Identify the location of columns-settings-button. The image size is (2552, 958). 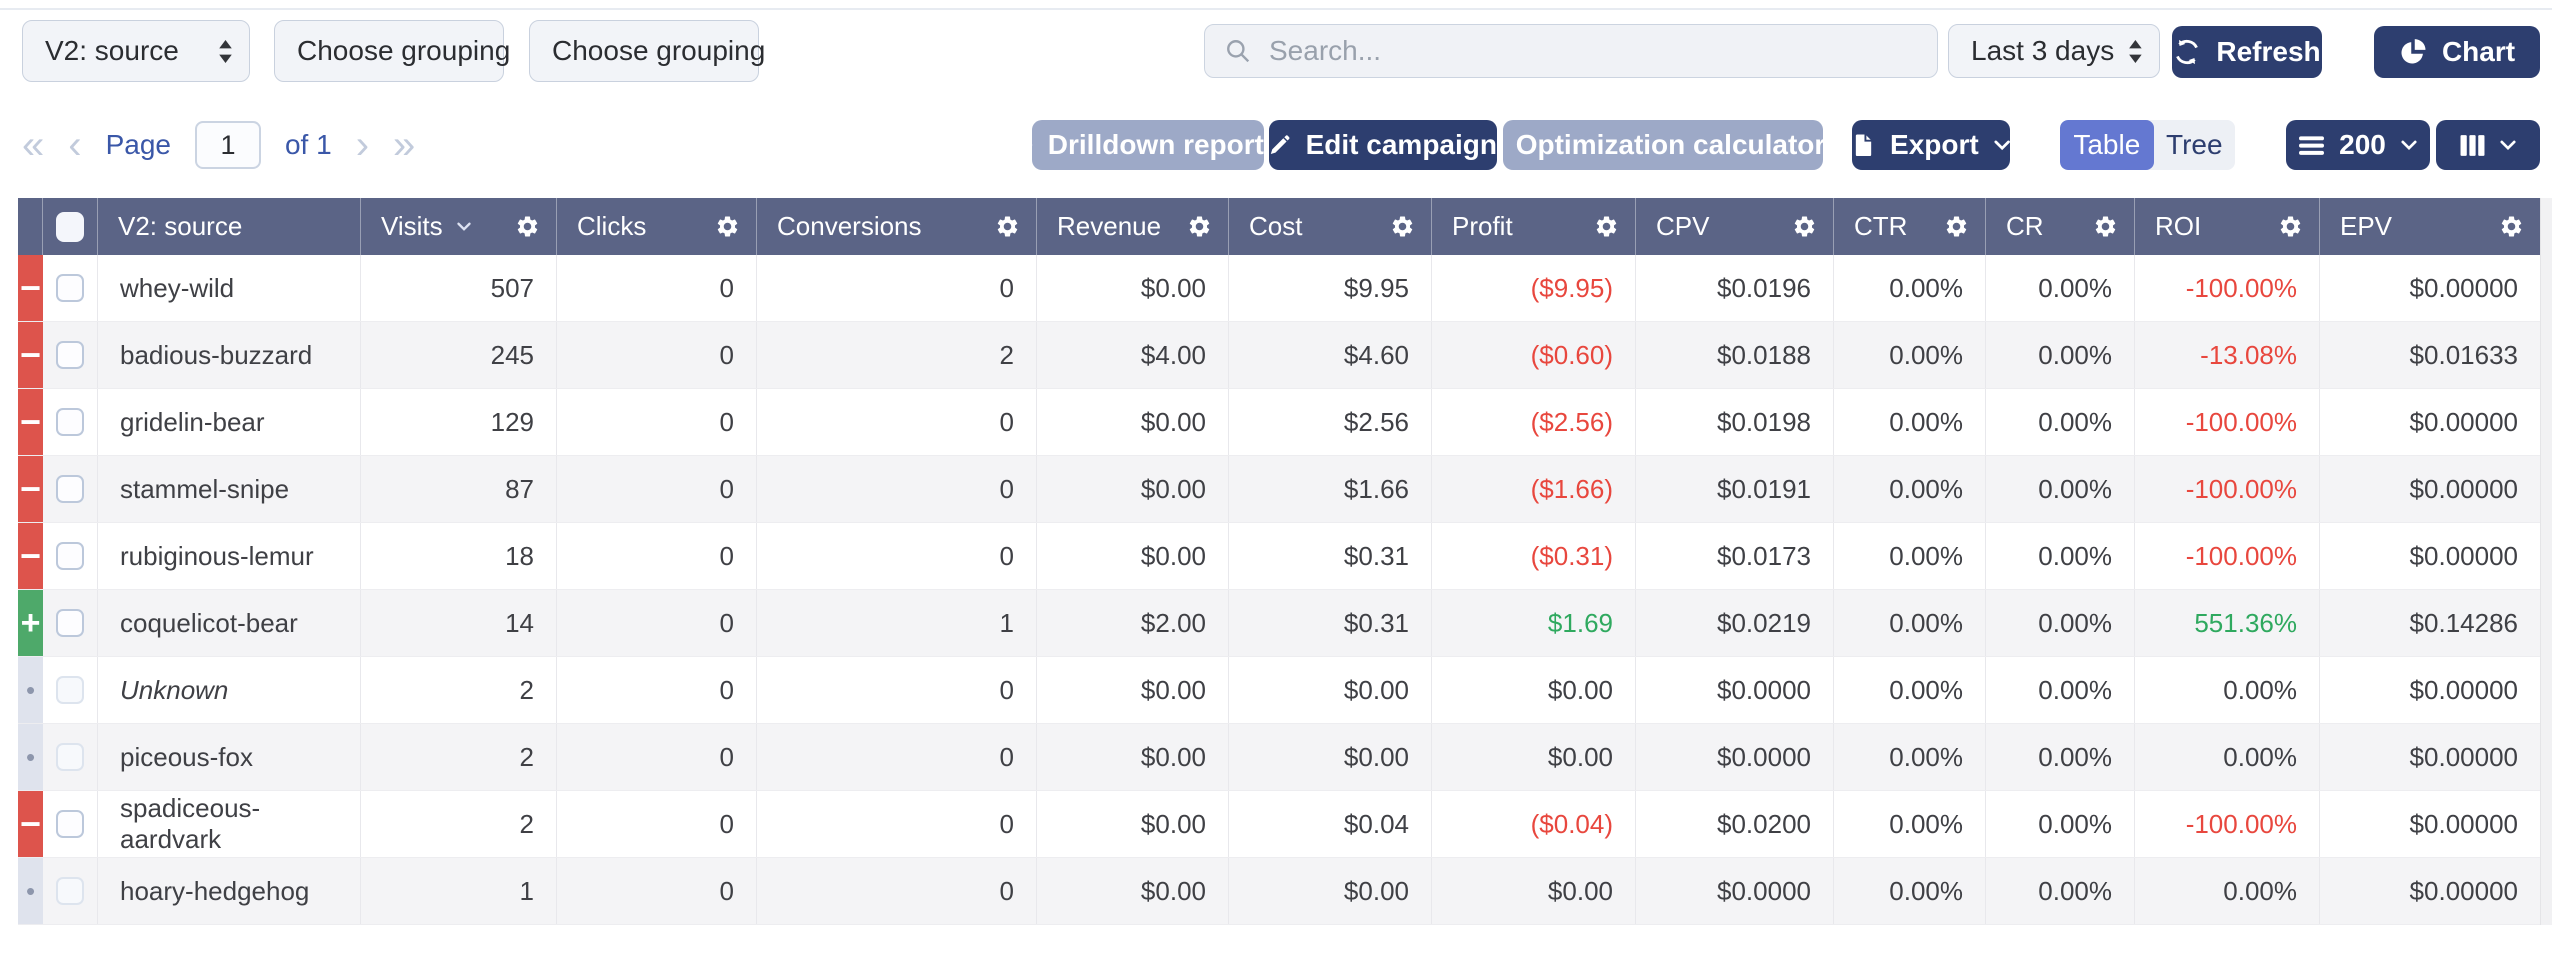
(2488, 145).